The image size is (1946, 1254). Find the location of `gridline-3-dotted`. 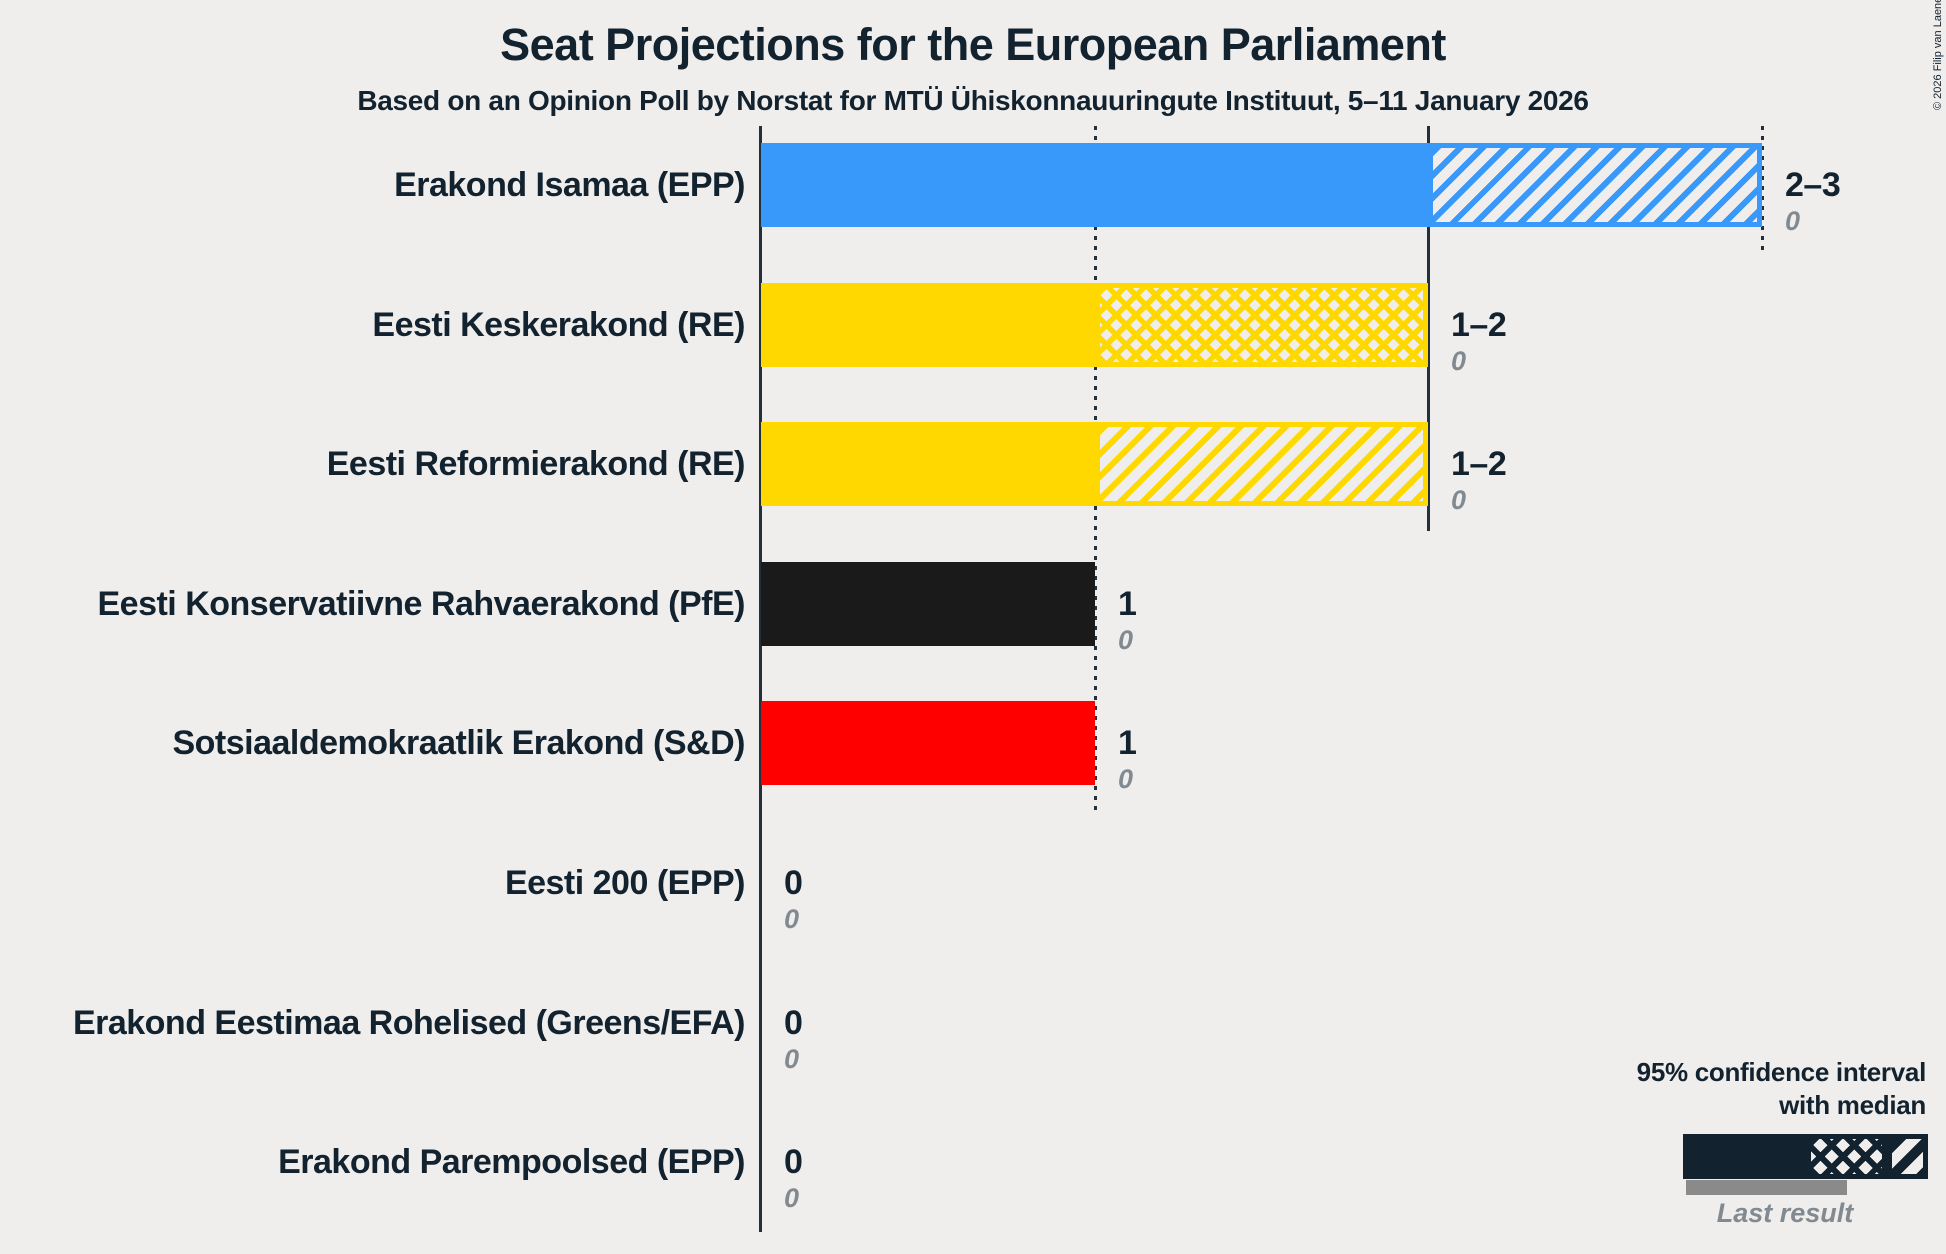

gridline-3-dotted is located at coordinates (1762, 189).